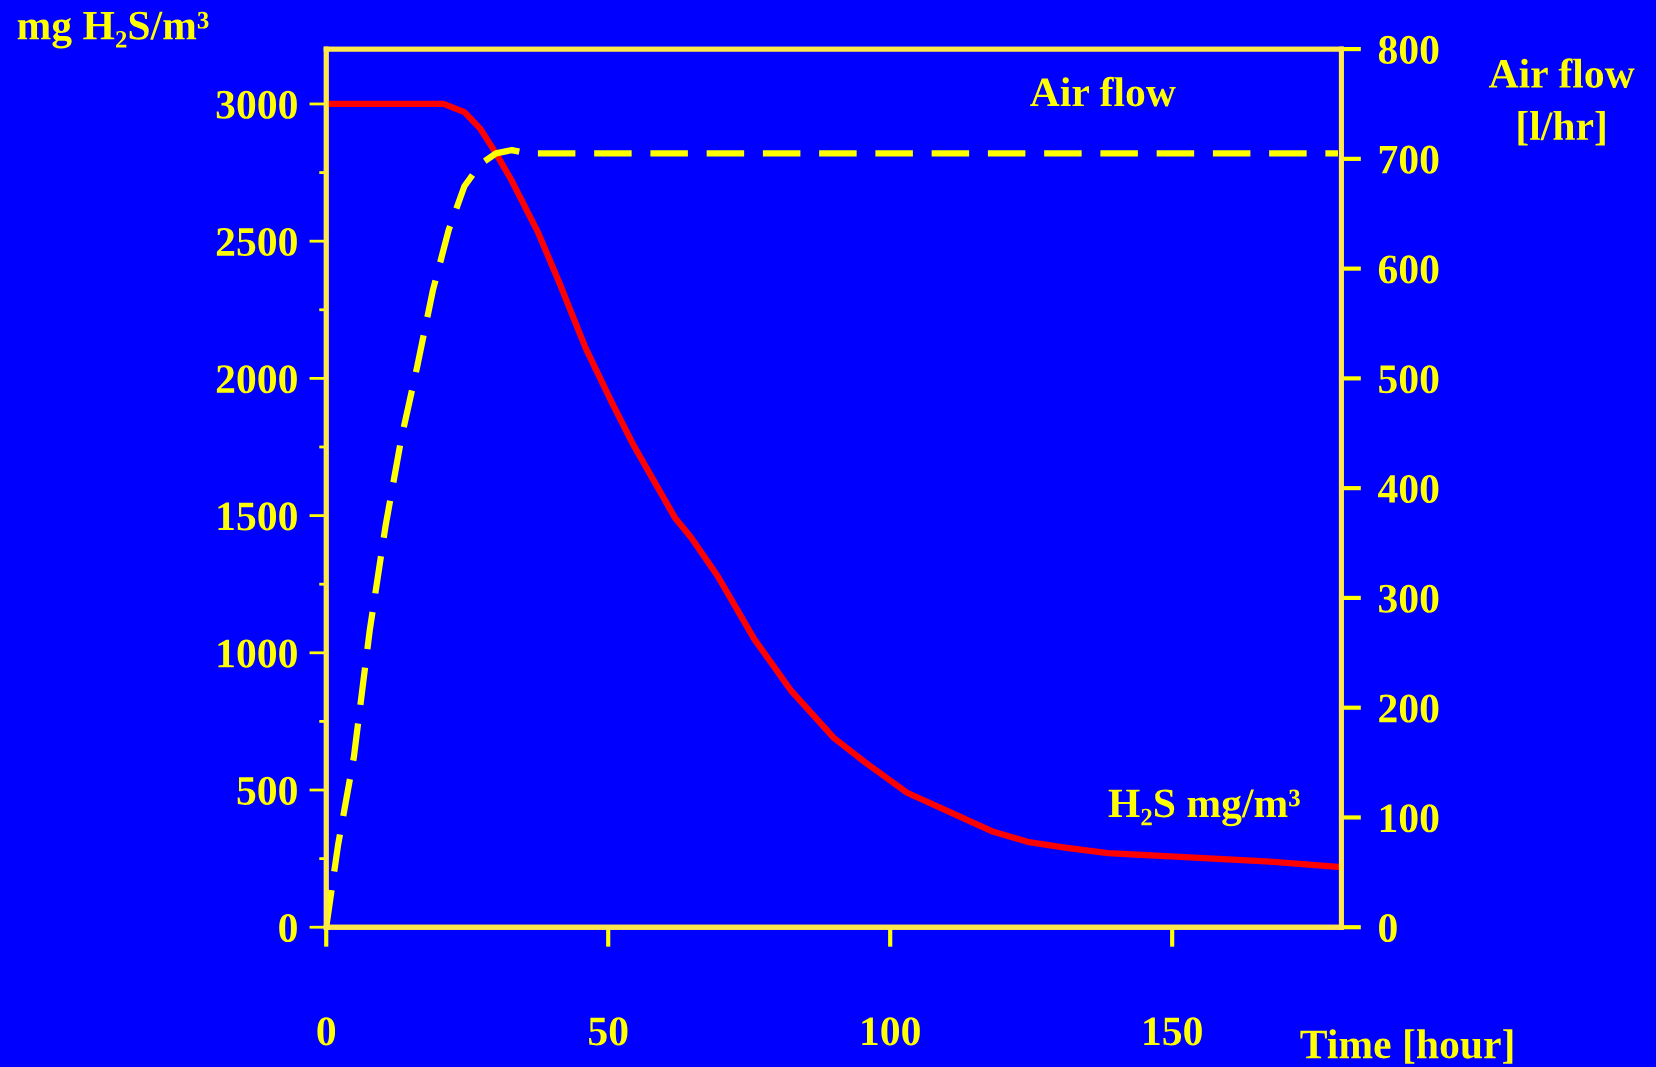 The image size is (1656, 1067). I want to click on y2-tick-label: 0, so click(1388, 928).